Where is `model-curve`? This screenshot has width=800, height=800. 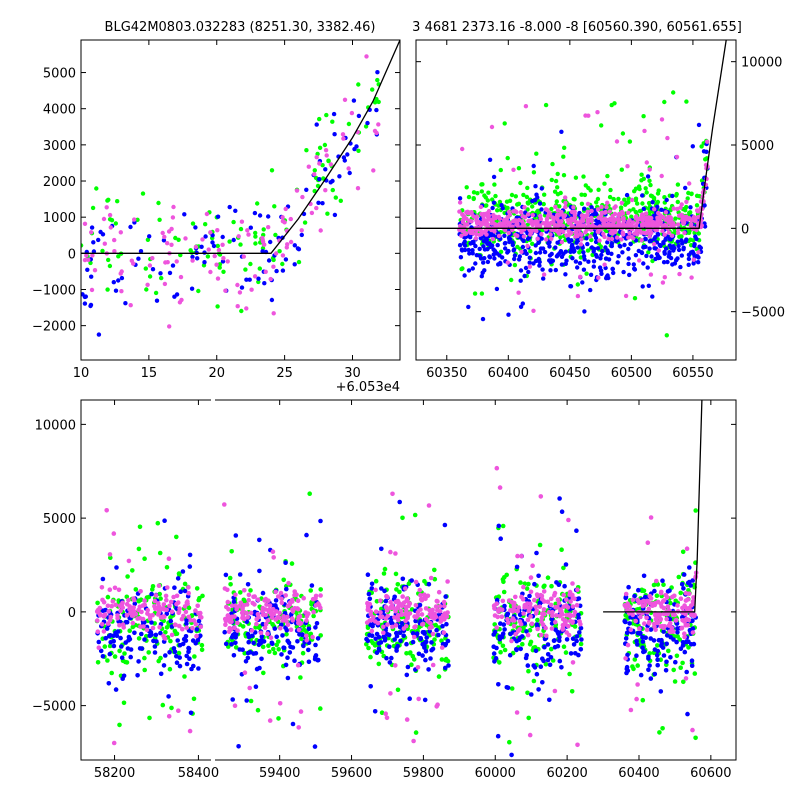
model-curve is located at coordinates (653, 506).